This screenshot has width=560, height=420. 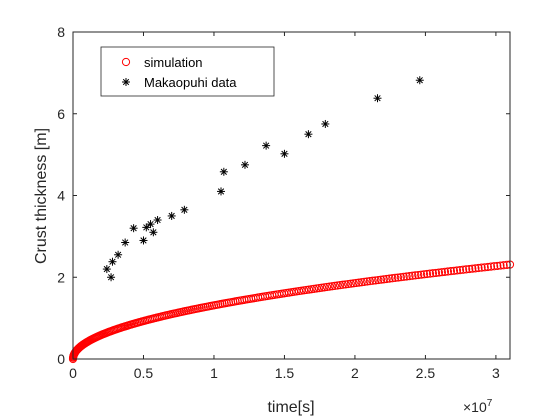 I want to click on legend-data-label: Makaopuhi data, so click(x=190, y=82).